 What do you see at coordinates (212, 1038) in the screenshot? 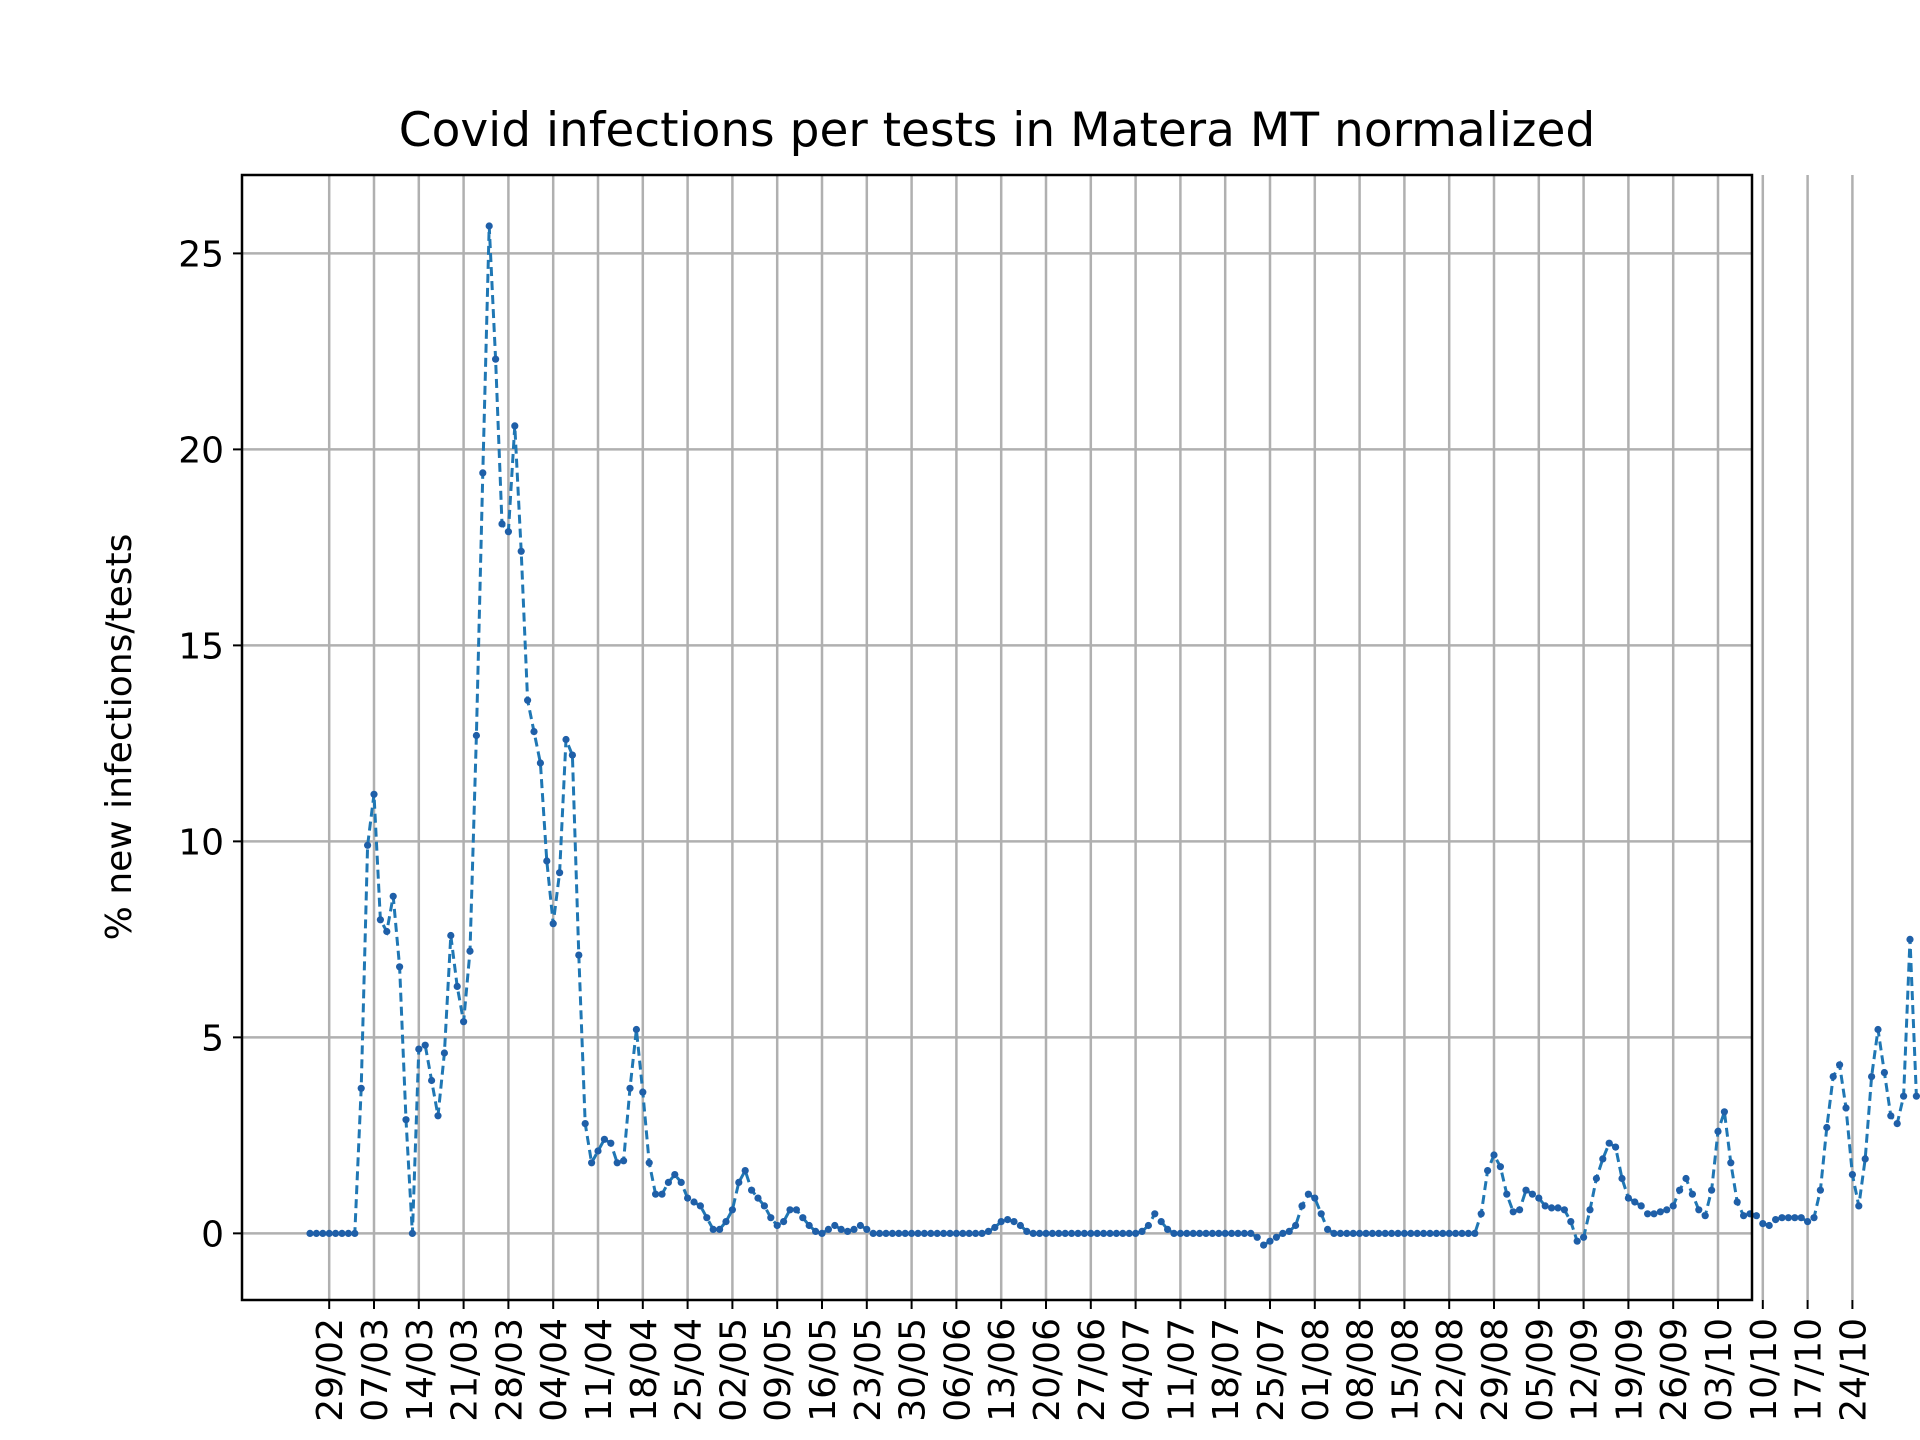
I see `y-tick-label: 5` at bounding box center [212, 1038].